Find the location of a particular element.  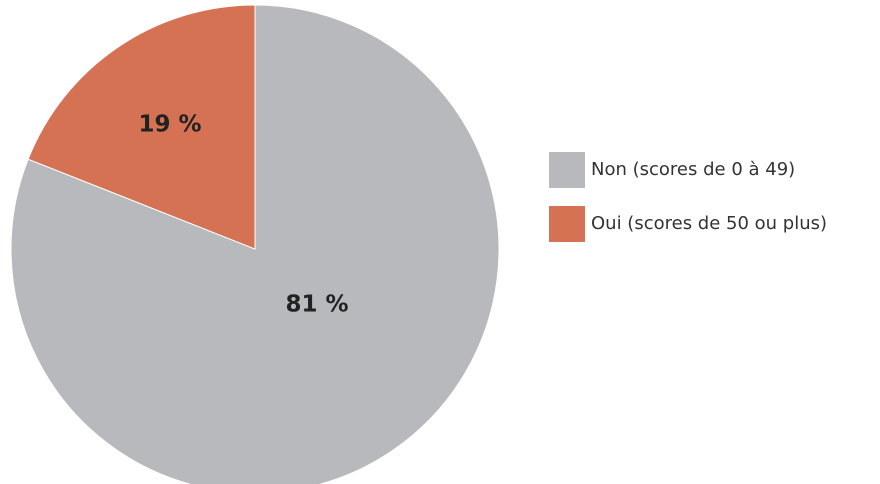

legend-label: Non (scores de 0 à 49) is located at coordinates (693, 169).